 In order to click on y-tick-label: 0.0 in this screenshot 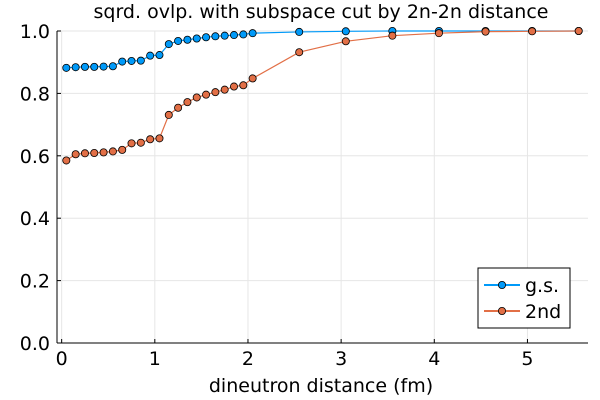, I will do `click(35, 344)`.